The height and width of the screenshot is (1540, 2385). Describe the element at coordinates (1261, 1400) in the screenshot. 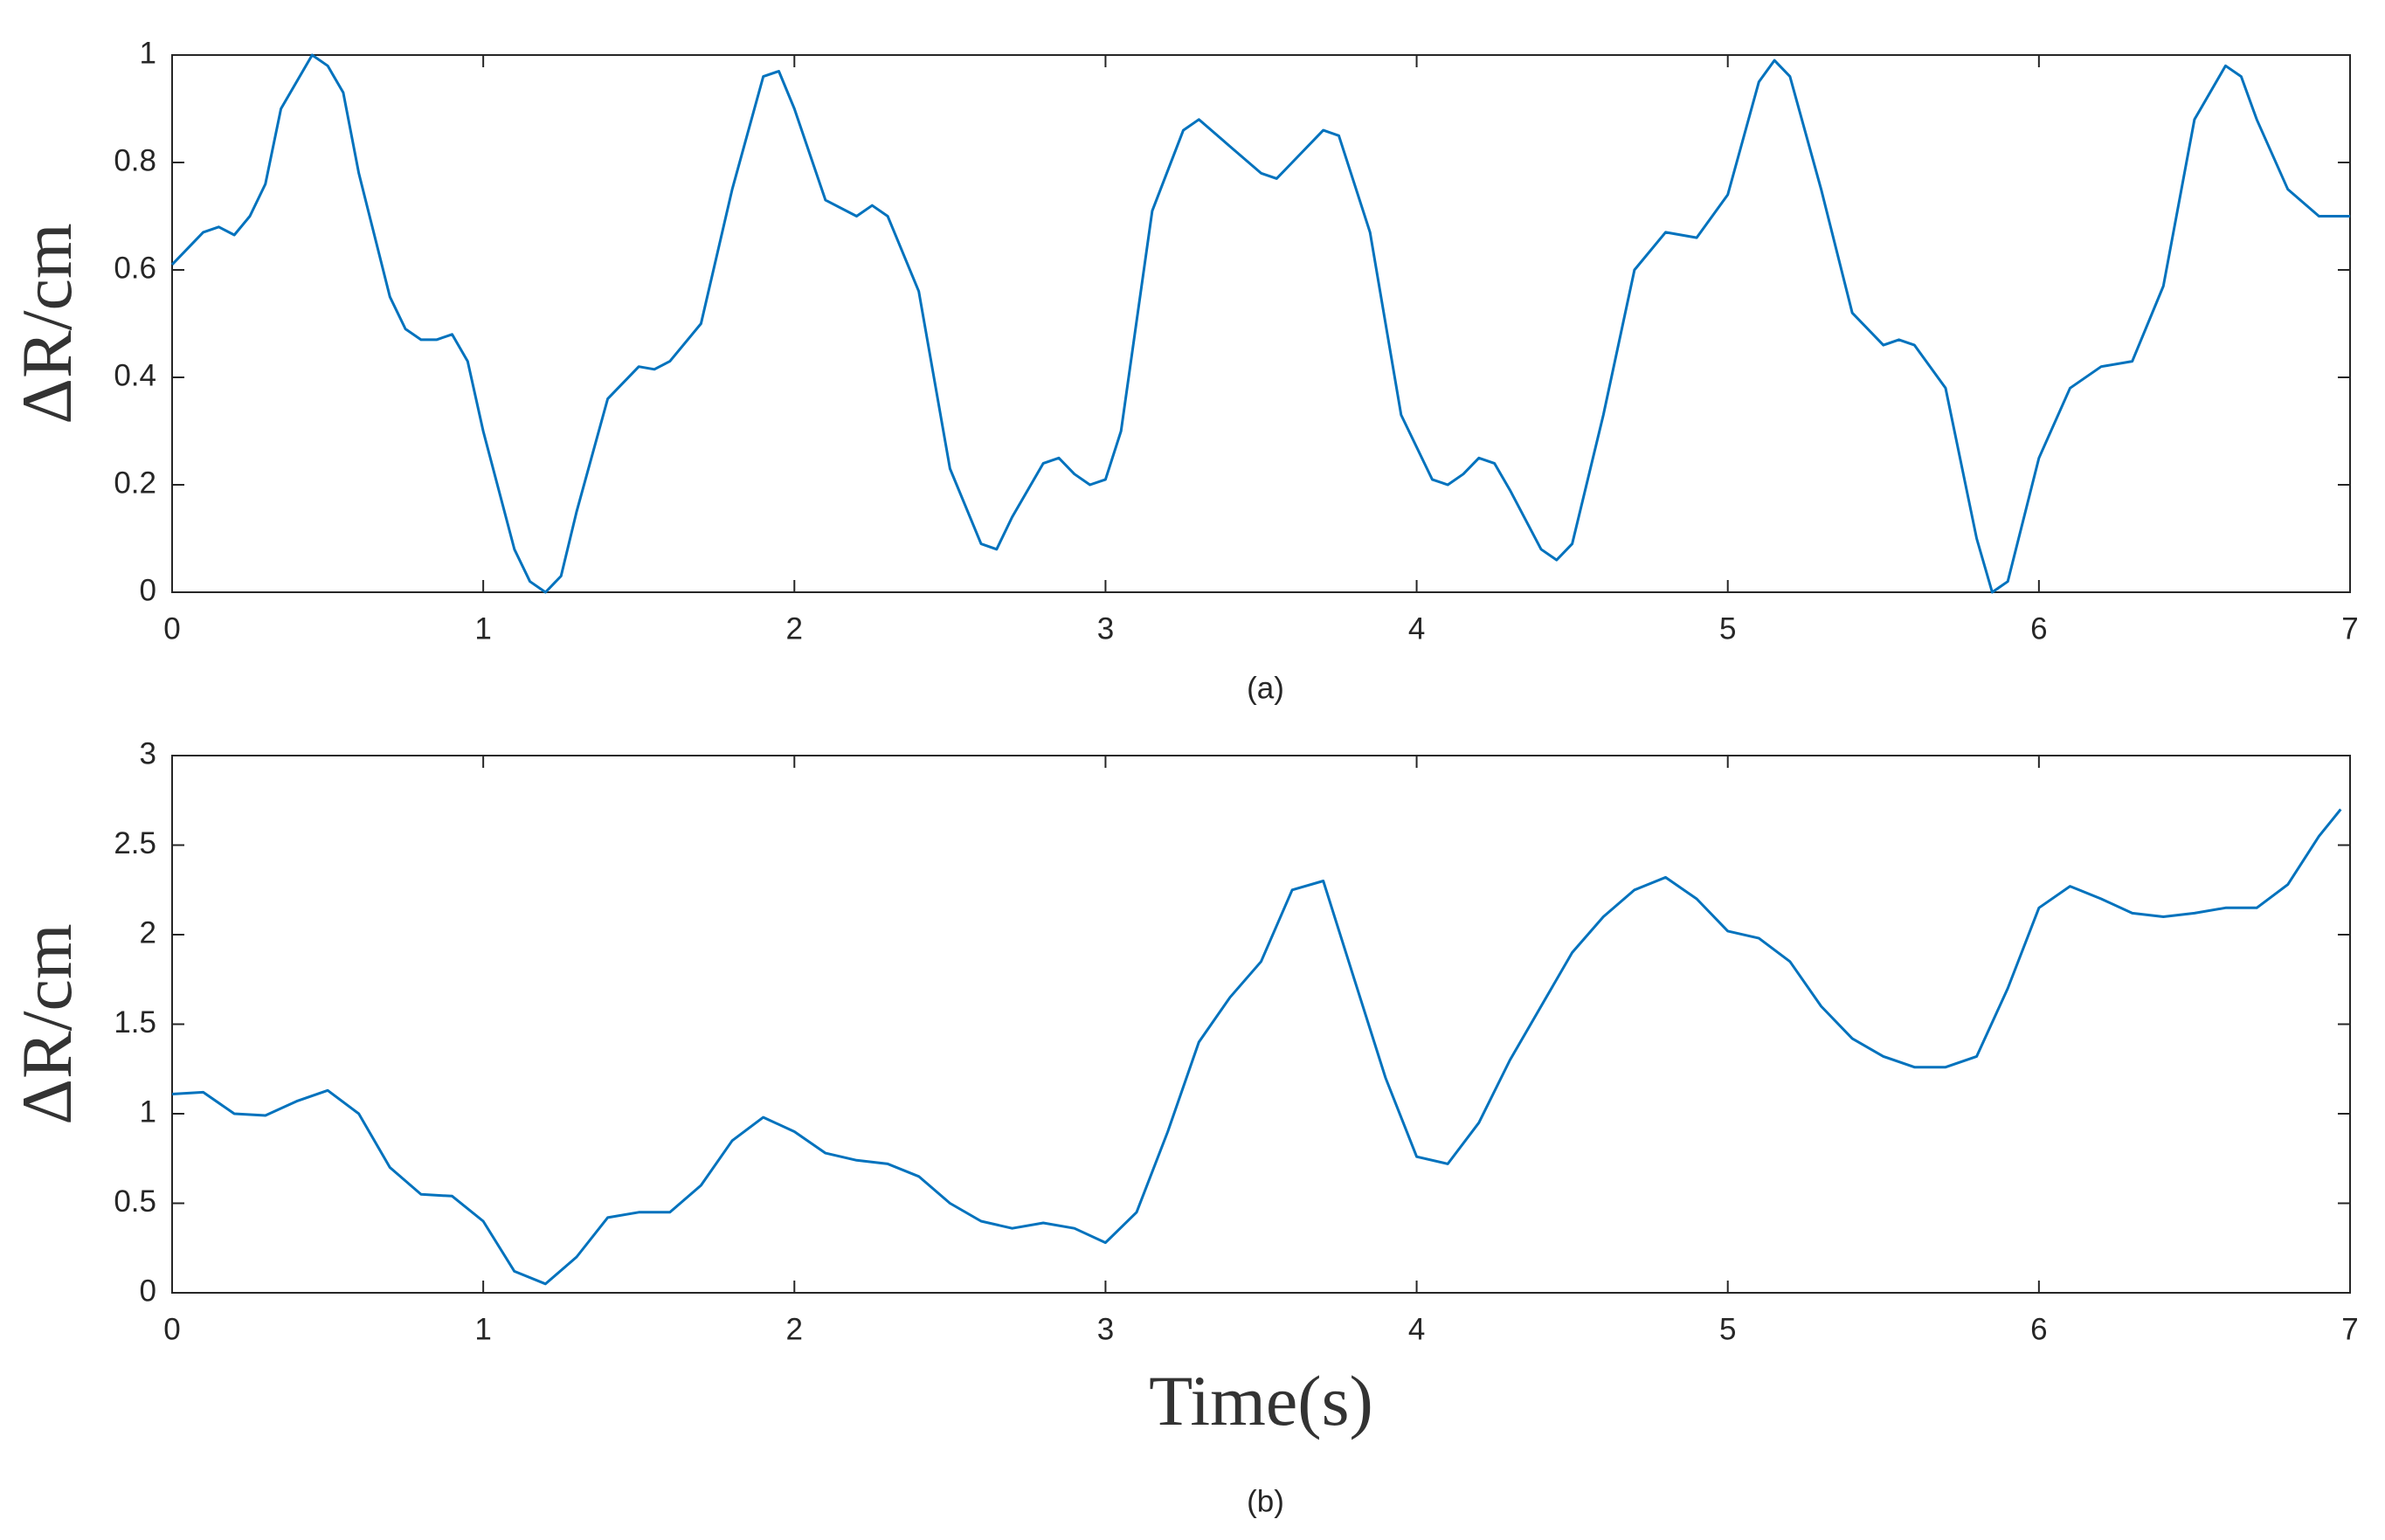

I see `x-axis-label: Time(s)` at that location.